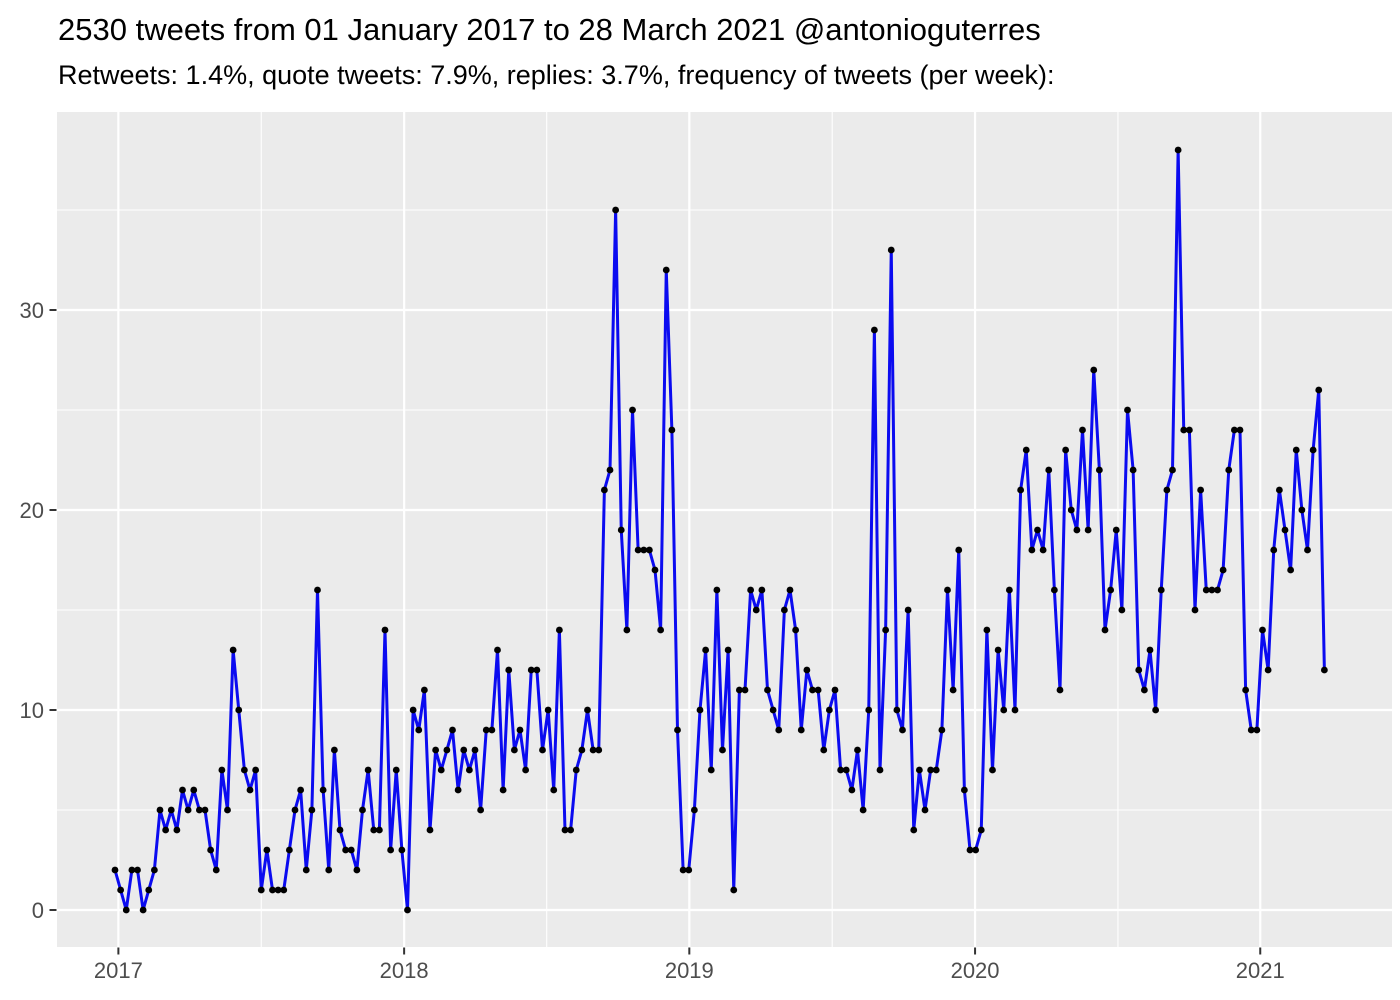  What do you see at coordinates (689, 970) in the screenshot?
I see `x-axis-tick-label: 2019` at bounding box center [689, 970].